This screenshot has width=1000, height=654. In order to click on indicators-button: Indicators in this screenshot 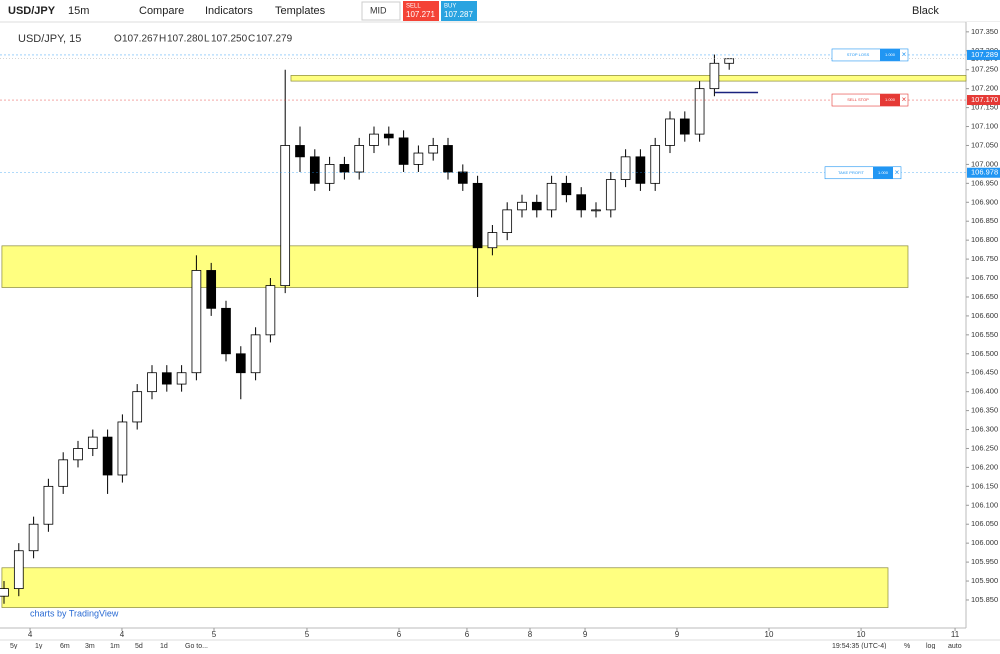, I will do `click(229, 11)`.